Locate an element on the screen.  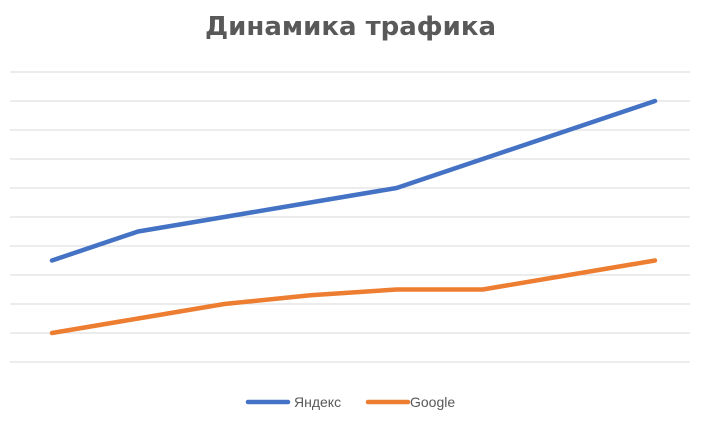
legend: Яндекс Google is located at coordinates (350, 402).